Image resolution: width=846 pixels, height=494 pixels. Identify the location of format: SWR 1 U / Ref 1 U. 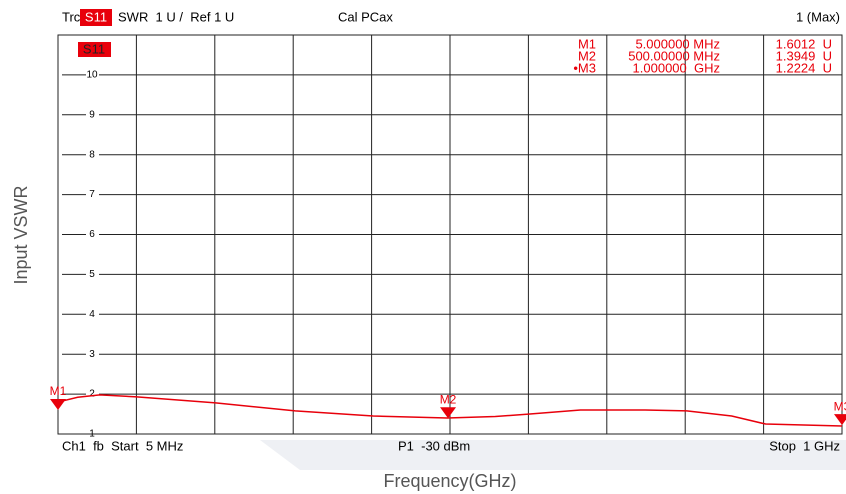
(176, 16).